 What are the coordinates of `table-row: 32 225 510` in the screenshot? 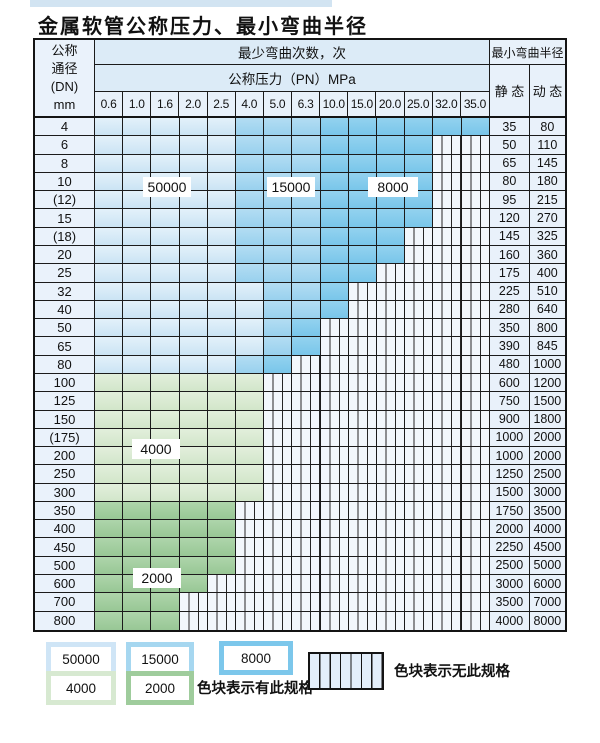 It's located at (300, 291).